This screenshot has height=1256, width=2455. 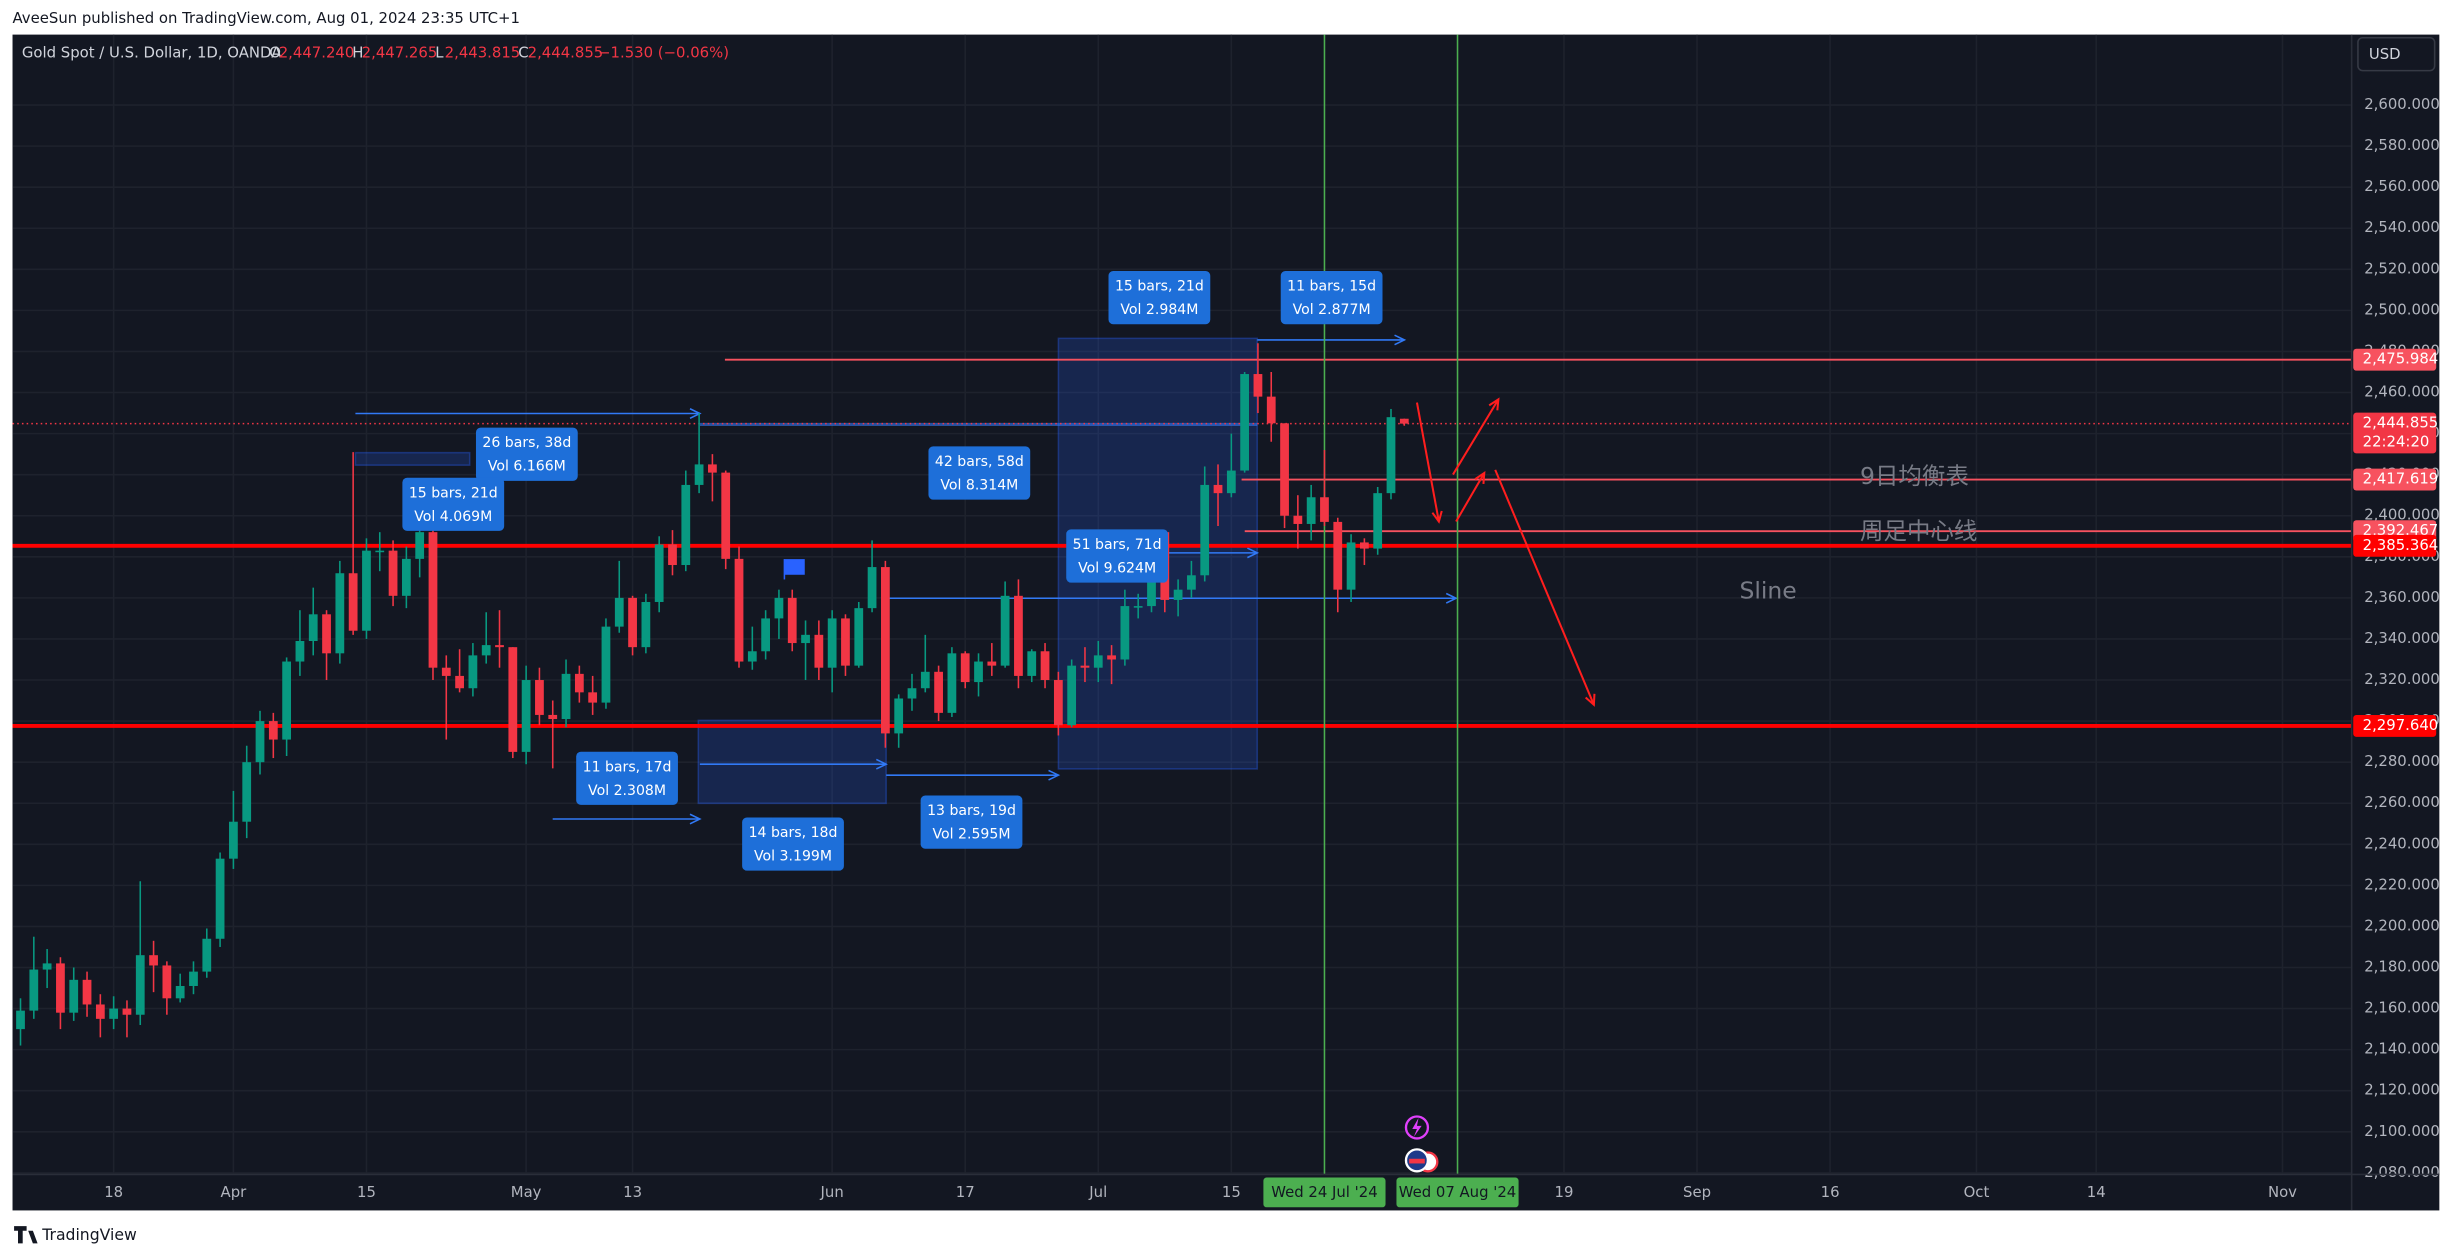 What do you see at coordinates (972, 835) in the screenshot?
I see `measure-volume: Vol 2.595M` at bounding box center [972, 835].